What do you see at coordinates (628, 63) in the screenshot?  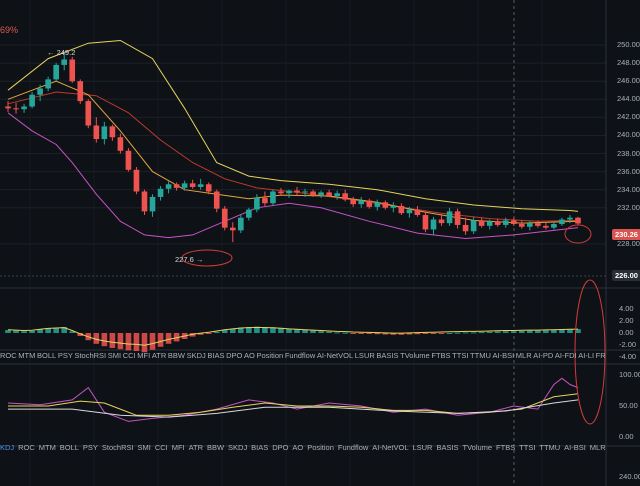 I see `price-tick-label: 248.00` at bounding box center [628, 63].